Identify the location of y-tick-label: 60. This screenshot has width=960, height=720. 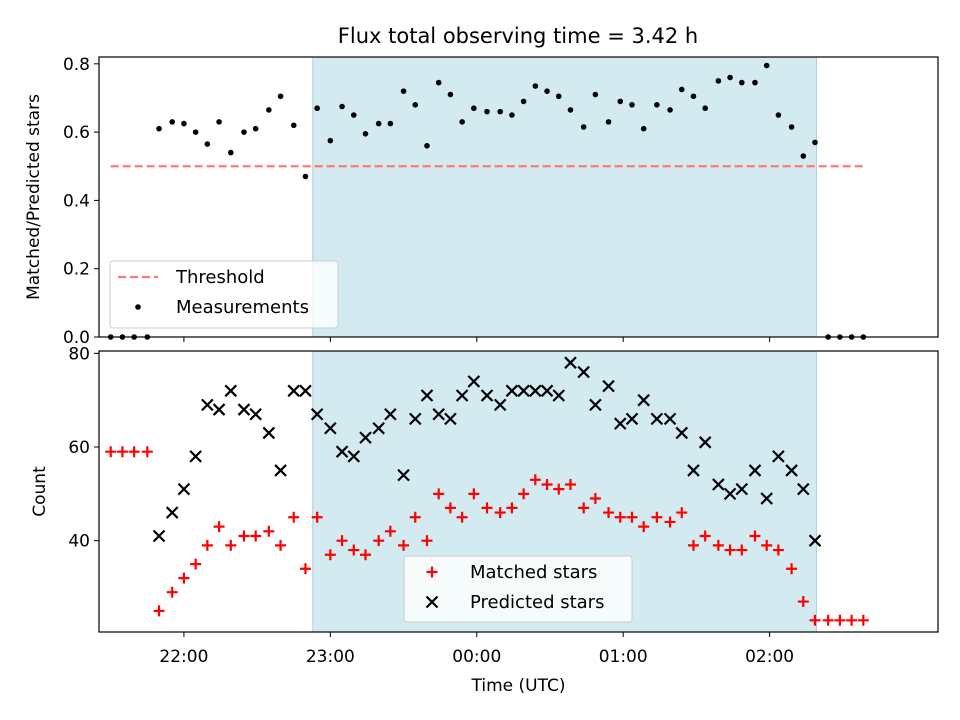
(79, 448).